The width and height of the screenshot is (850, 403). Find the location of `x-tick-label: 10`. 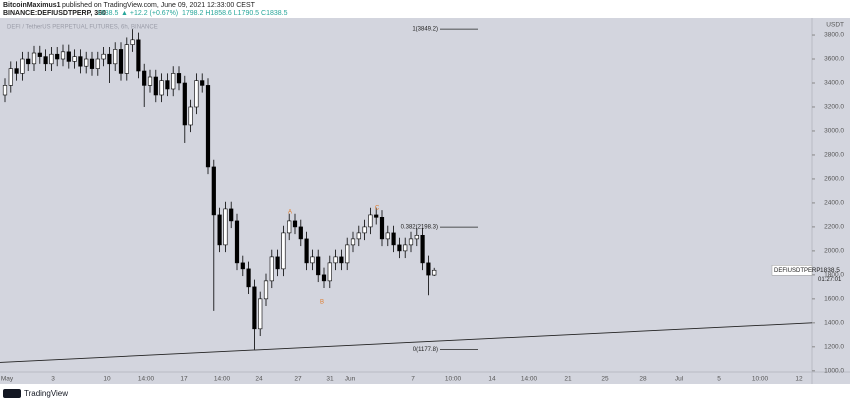

x-tick-label: 10 is located at coordinates (107, 379).